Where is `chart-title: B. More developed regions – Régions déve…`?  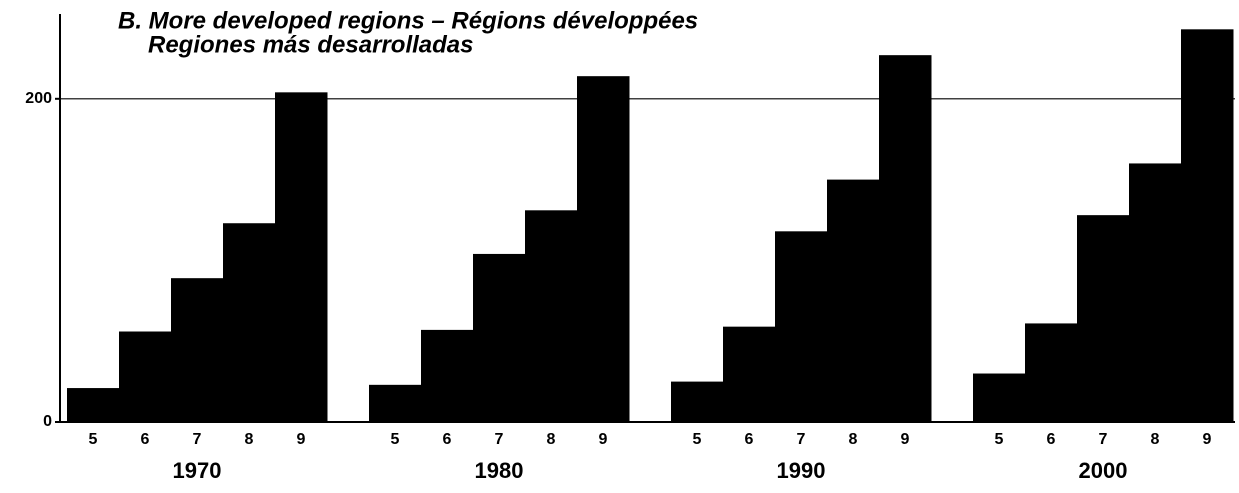
chart-title: B. More developed regions – Régions déve… is located at coordinates (408, 20).